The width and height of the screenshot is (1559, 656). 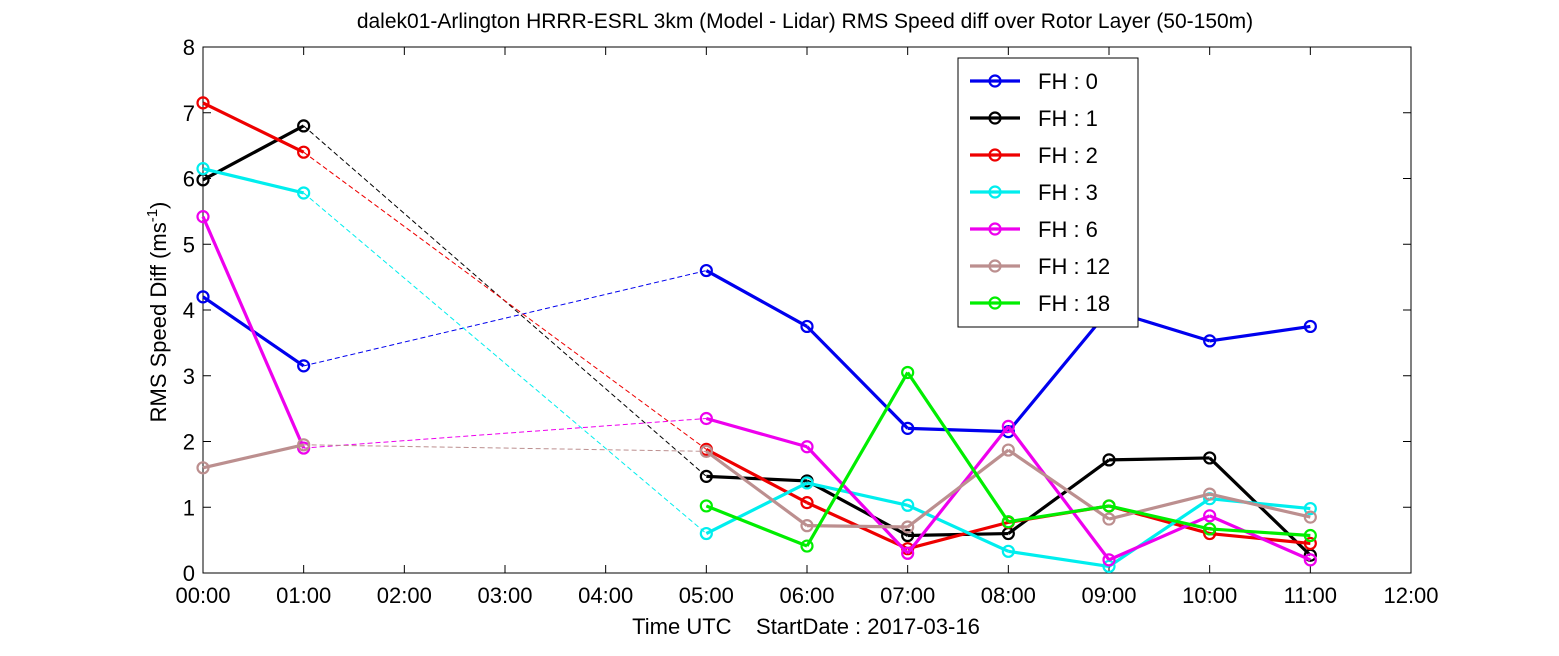 What do you see at coordinates (806, 626) in the screenshot?
I see `x-axis-label: Time UTC StartDate : 2017-03-16` at bounding box center [806, 626].